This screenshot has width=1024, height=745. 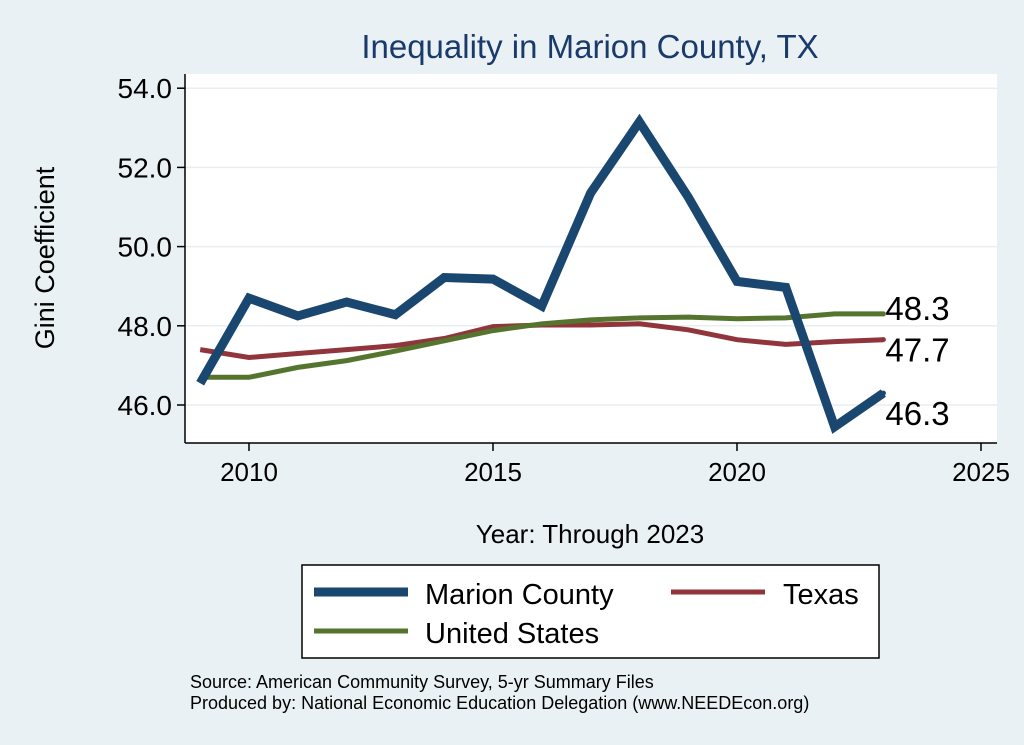 I want to click on end-point-texas, so click(x=883, y=340).